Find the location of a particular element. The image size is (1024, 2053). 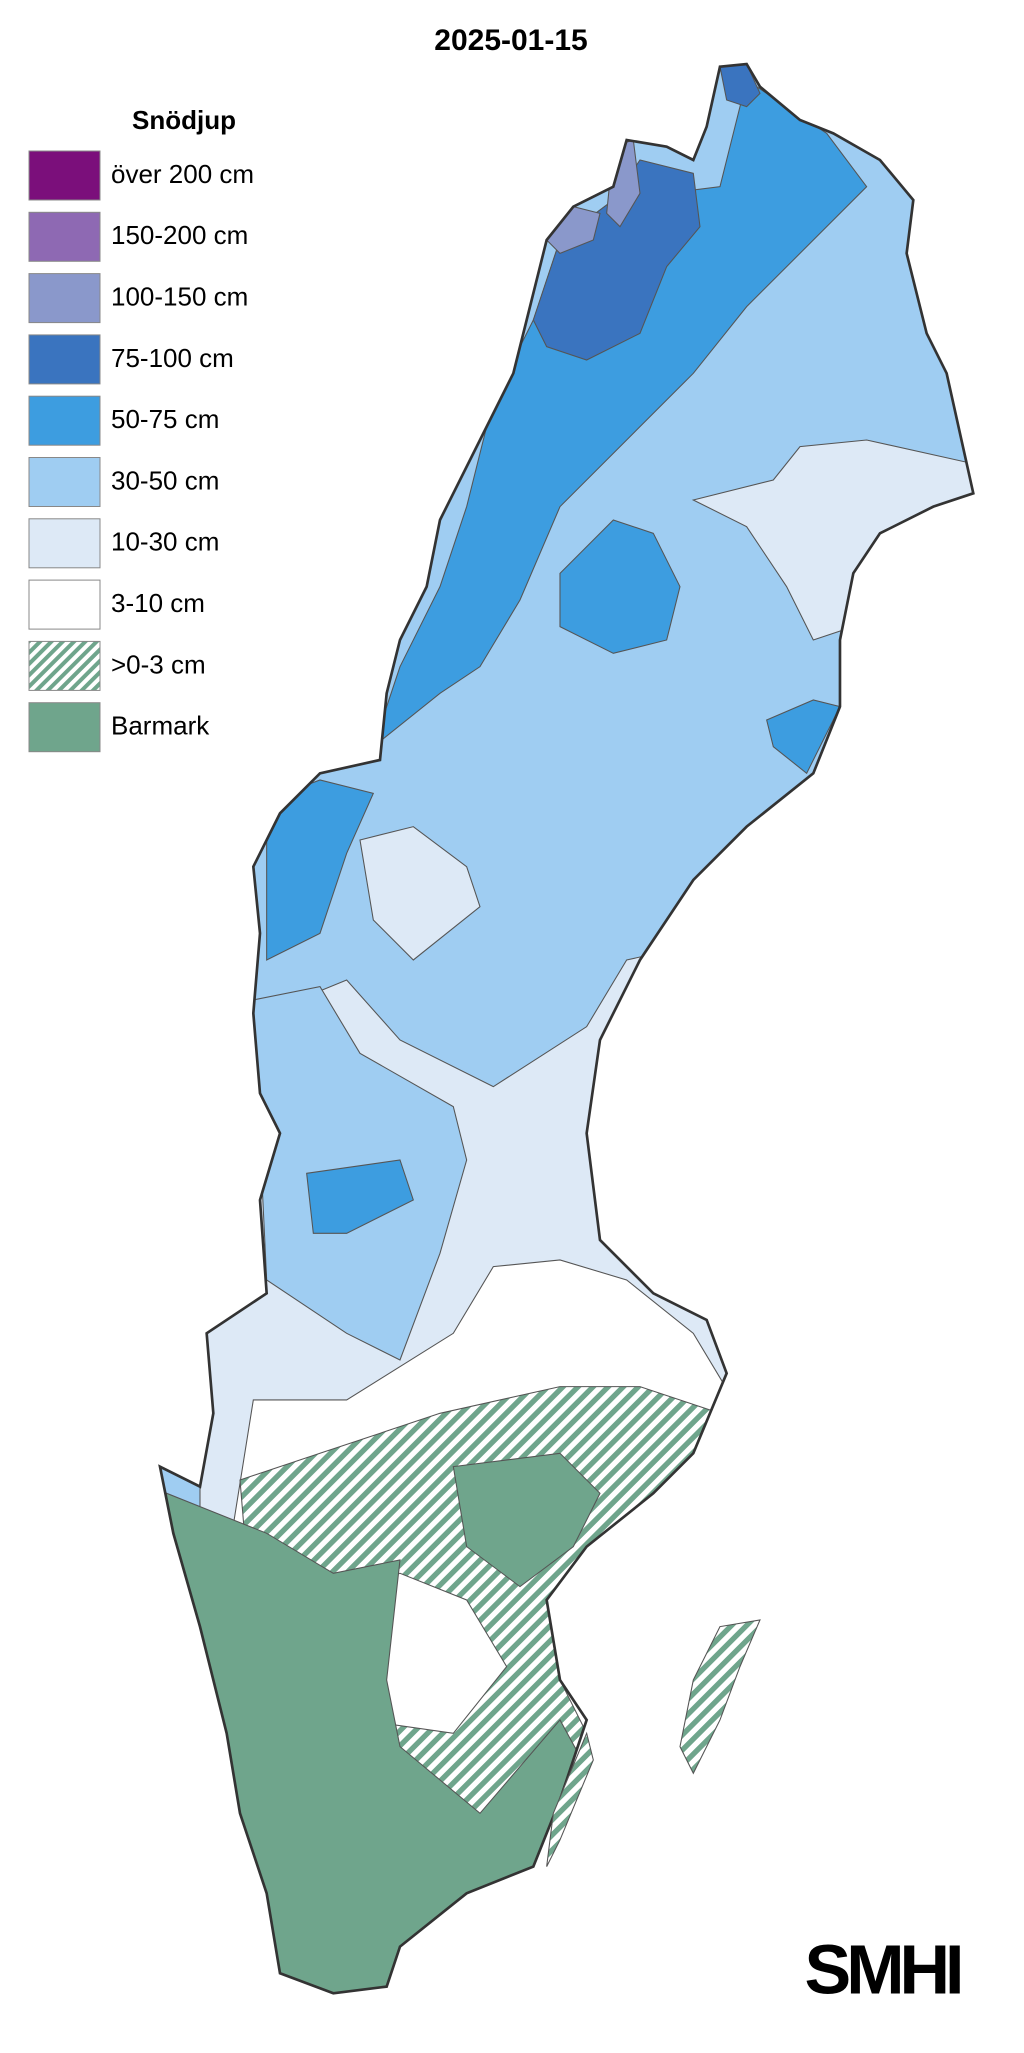

legend-label: 100-150 cm is located at coordinates (179, 296).